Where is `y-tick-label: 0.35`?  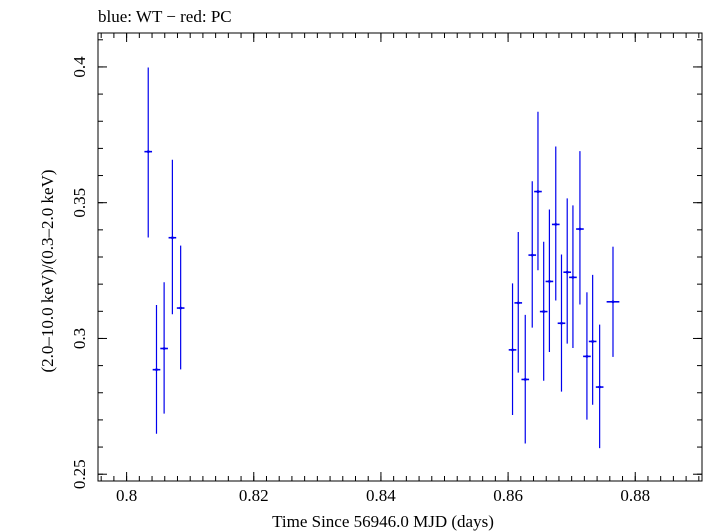 y-tick-label: 0.35 is located at coordinates (79, 203).